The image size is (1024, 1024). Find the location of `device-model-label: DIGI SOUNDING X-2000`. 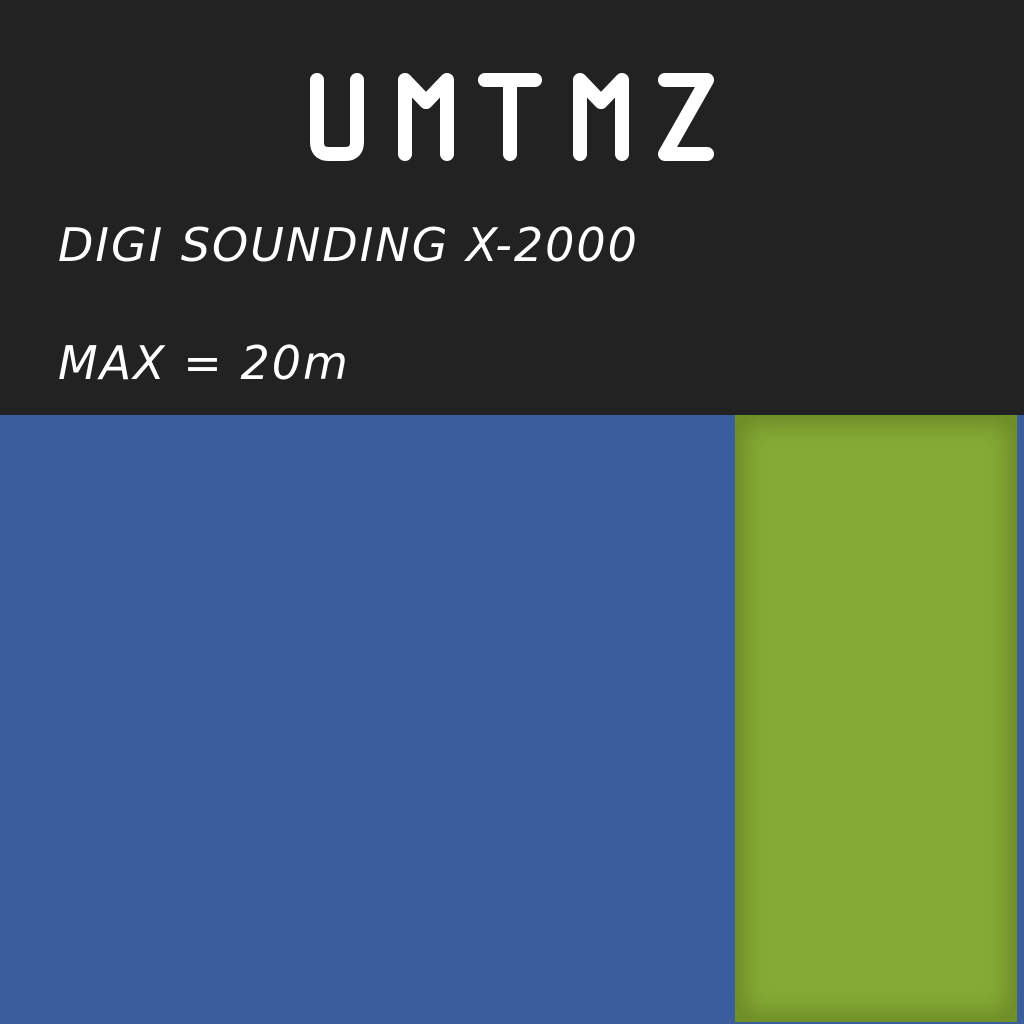

device-model-label: DIGI SOUNDING X-2000 is located at coordinates (348, 245).